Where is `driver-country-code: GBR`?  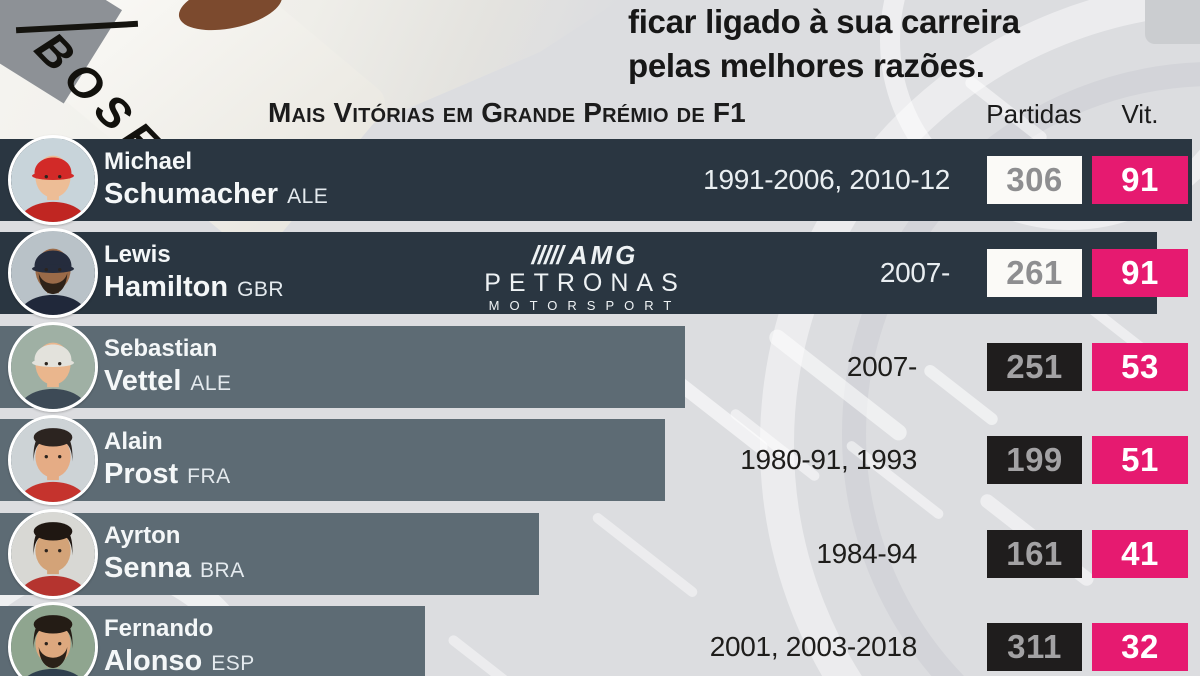 driver-country-code: GBR is located at coordinates (261, 289).